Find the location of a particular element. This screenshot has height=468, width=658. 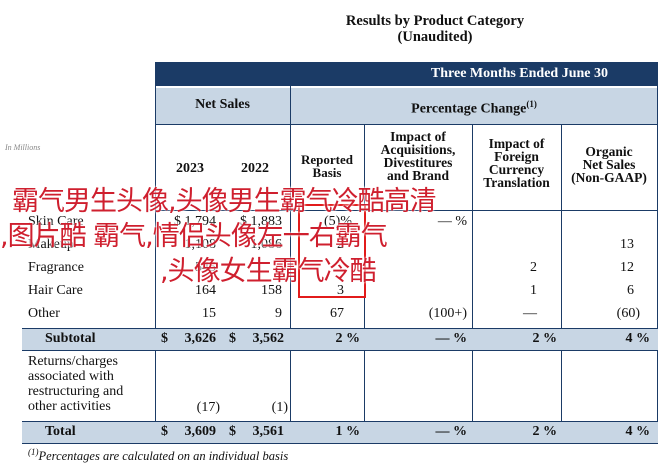

highlight-box is located at coordinates (332, 251).